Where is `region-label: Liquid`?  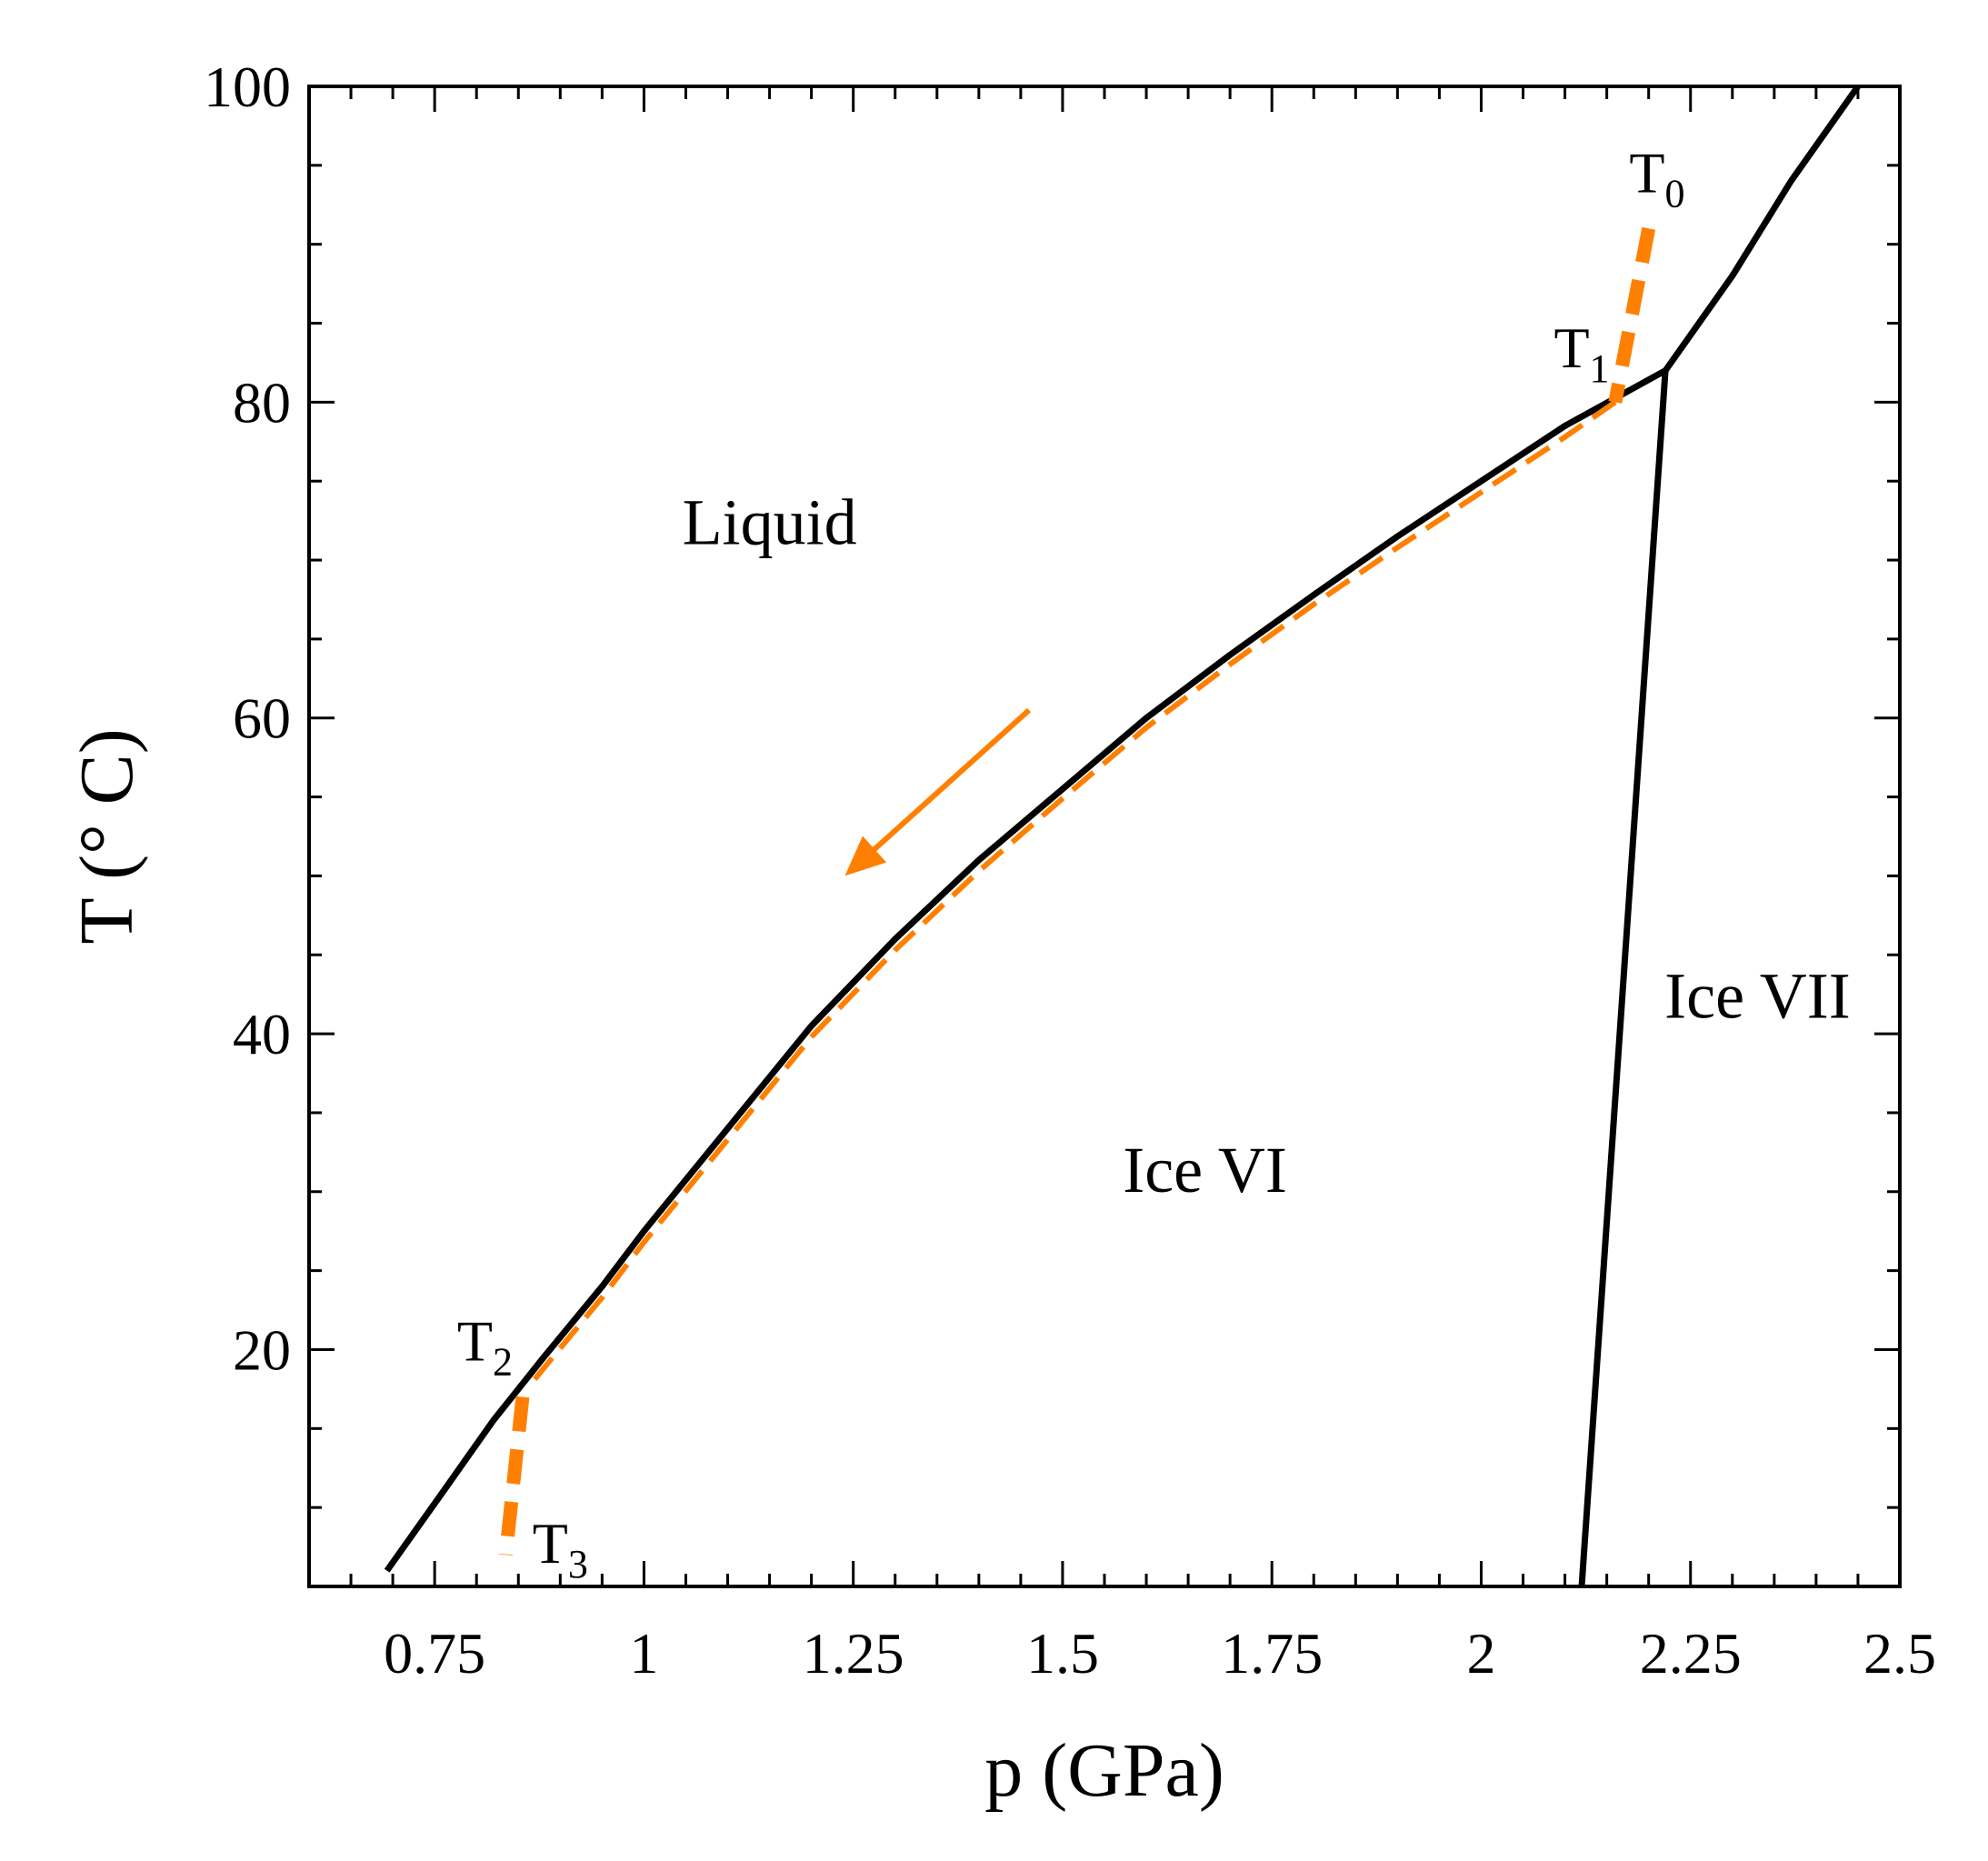
region-label: Liquid is located at coordinates (770, 522).